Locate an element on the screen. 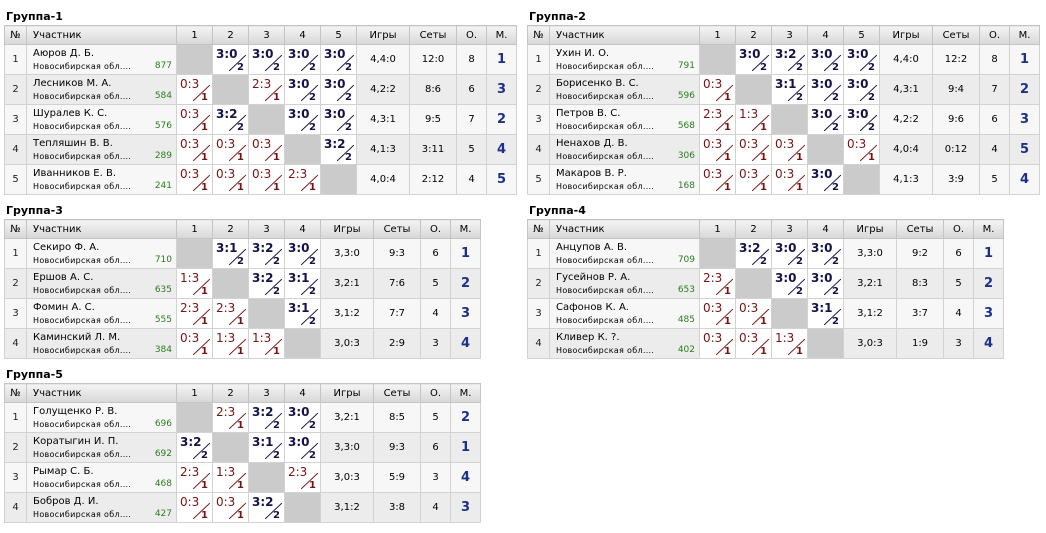 The height and width of the screenshot is (533, 1046). player-cell: Макаров В. Р. Новосибирская обл.... 168 is located at coordinates (624, 179).